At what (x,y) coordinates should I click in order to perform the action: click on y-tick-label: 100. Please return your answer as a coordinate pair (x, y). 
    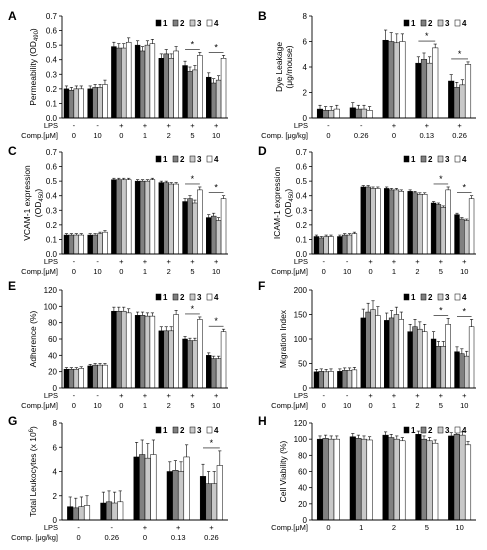
    Looking at the image, I should click on (301, 339).